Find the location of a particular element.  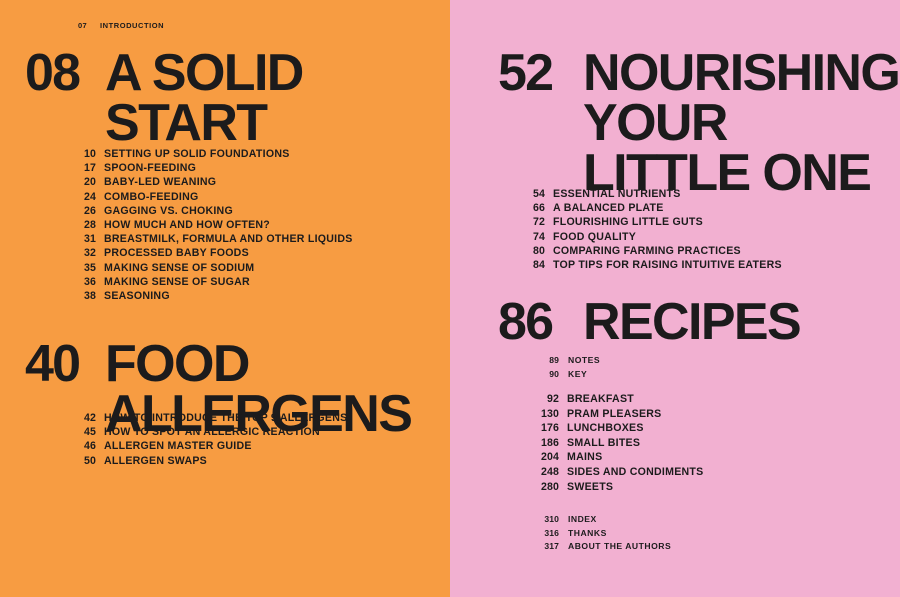

chapter-heading-recipes: 86 RECIPES is located at coordinates (650, 322).